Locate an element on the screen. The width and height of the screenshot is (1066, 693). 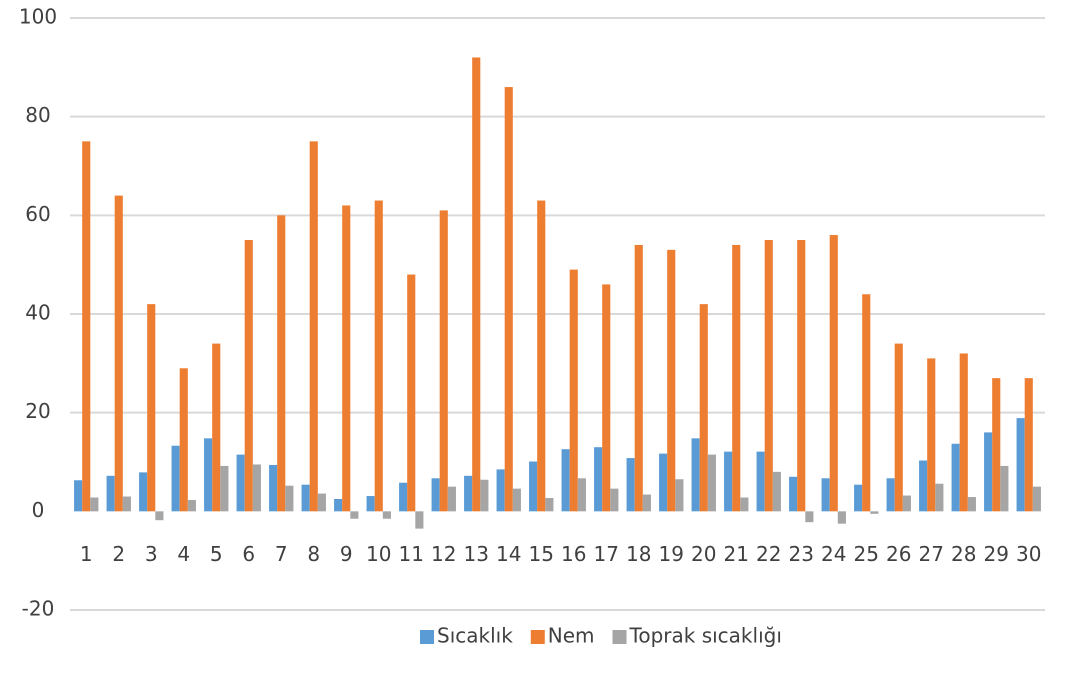
x-tick-label: 30 is located at coordinates (1028, 554).